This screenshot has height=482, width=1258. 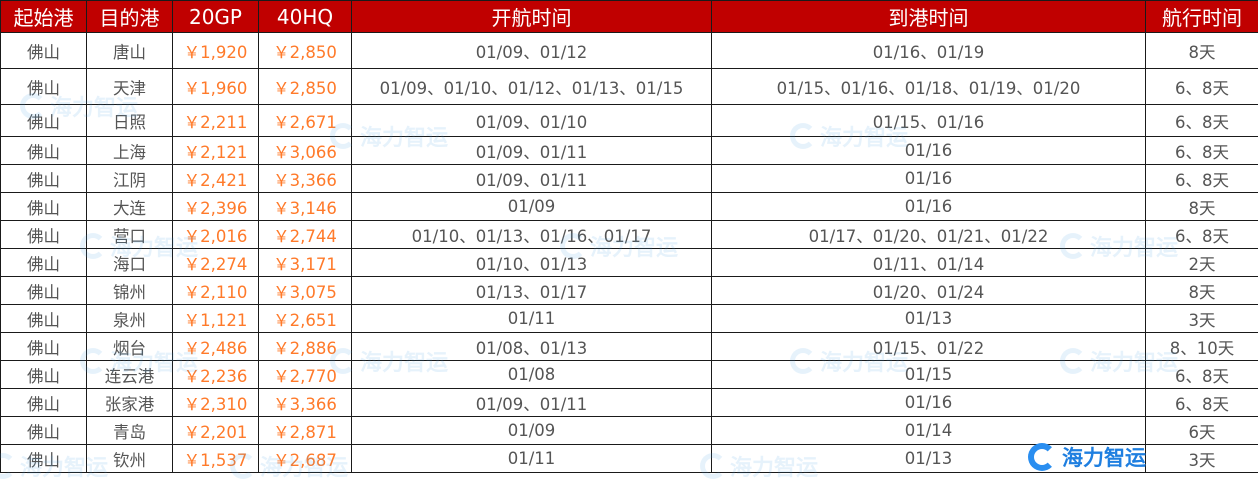 I want to click on cell-departure-dates: 01/10、01/13、01/16、01/17, so click(x=532, y=235).